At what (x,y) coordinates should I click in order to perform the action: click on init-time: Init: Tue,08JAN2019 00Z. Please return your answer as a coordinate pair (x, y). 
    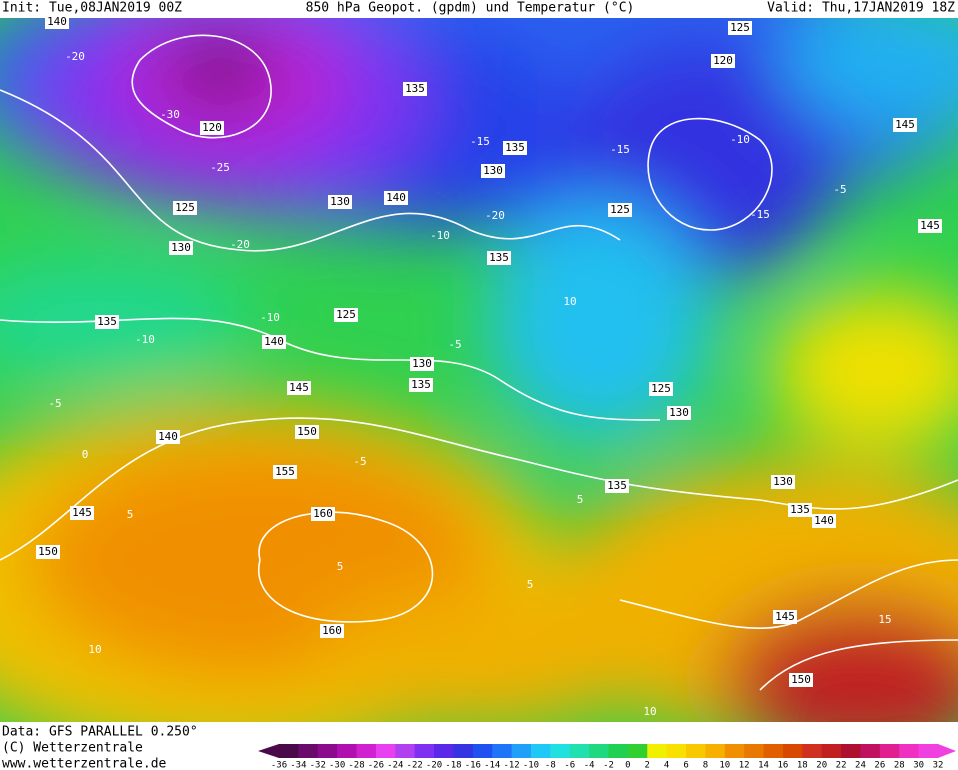
    Looking at the image, I should click on (92, 8).